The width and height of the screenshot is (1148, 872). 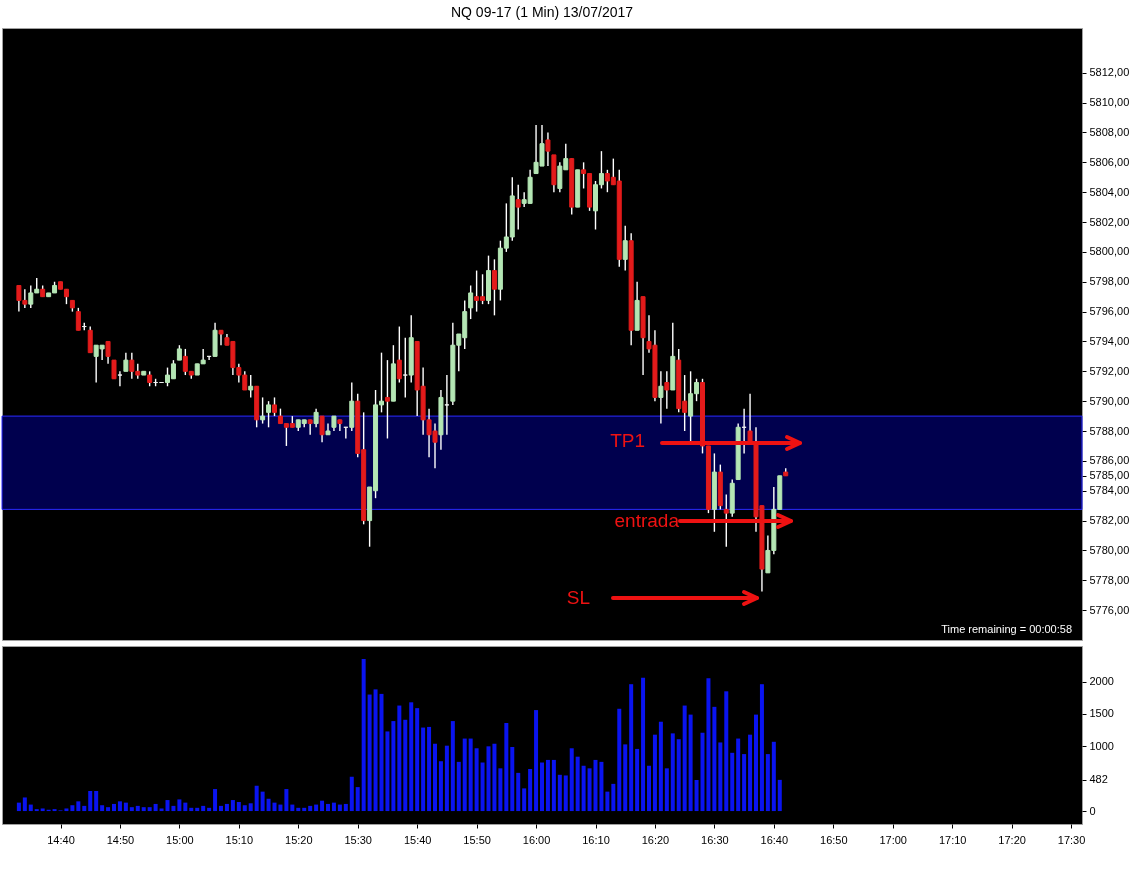 What do you see at coordinates (180, 839) in the screenshot?
I see `x-tick-label: 15:00` at bounding box center [180, 839].